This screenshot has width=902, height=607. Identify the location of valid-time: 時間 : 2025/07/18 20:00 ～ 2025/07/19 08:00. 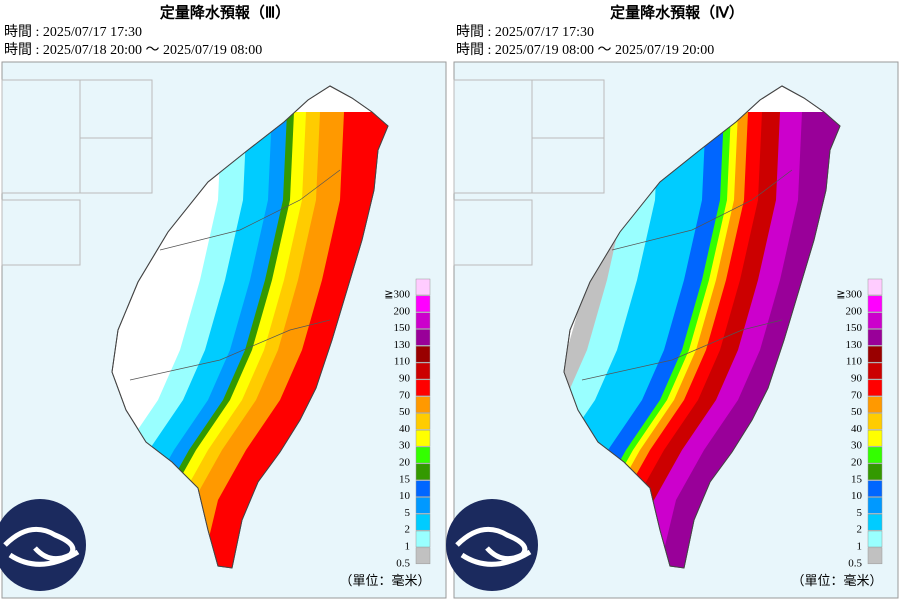
(133, 50).